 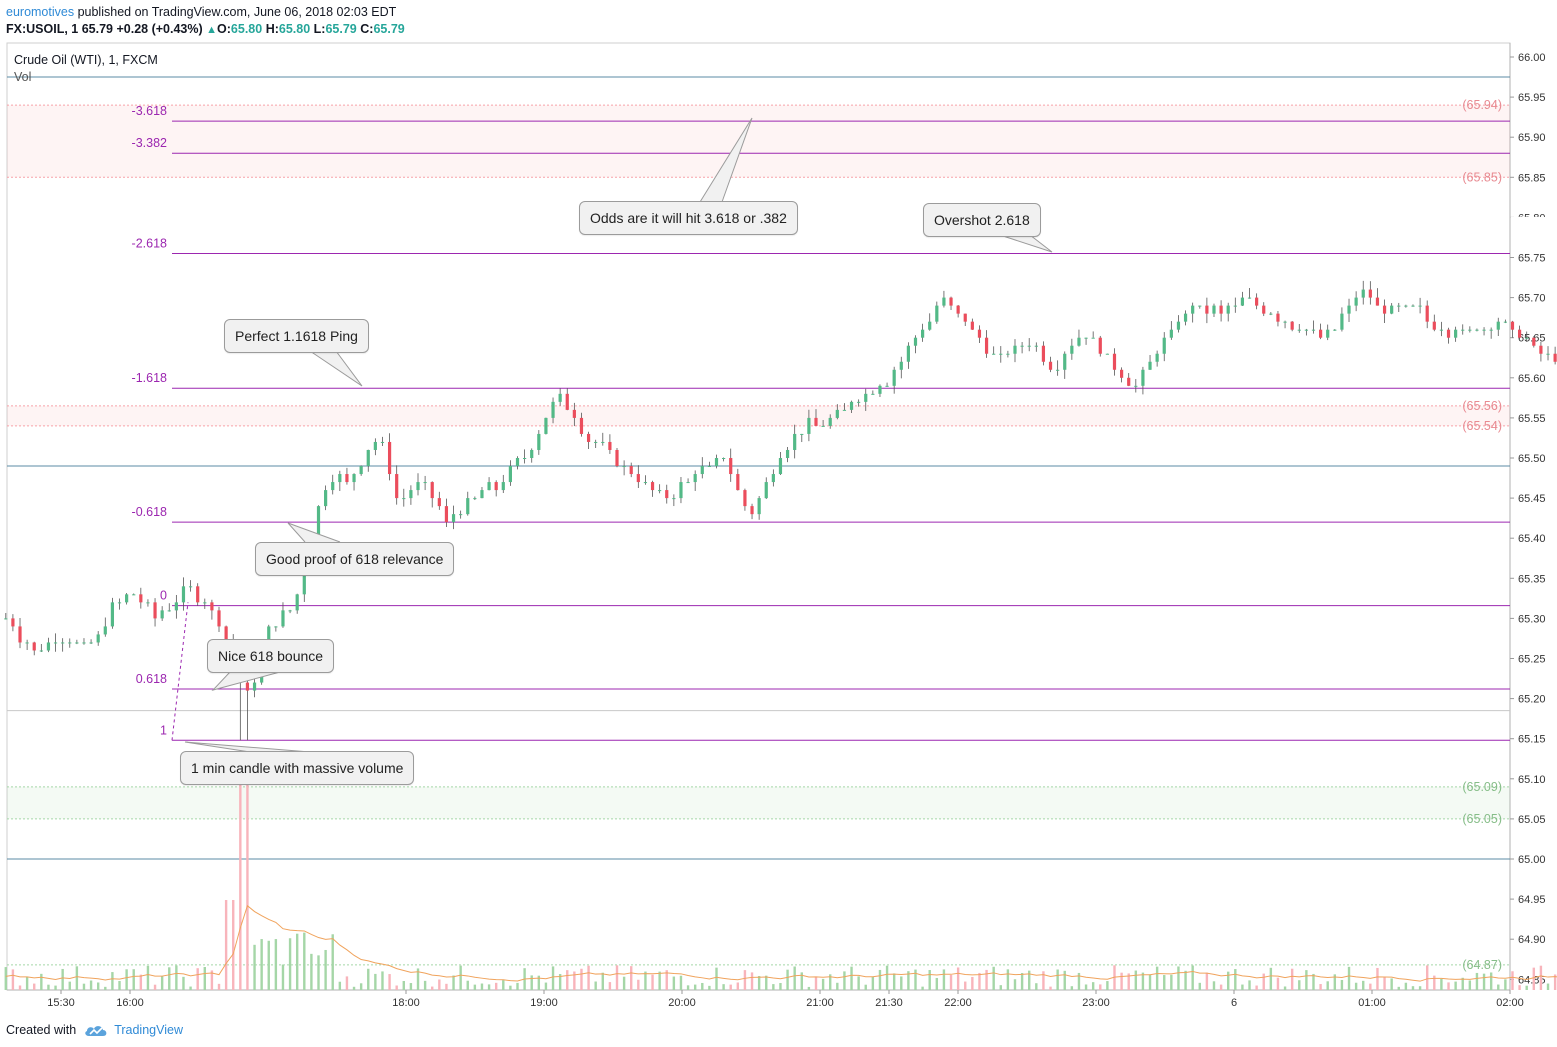 What do you see at coordinates (688, 218) in the screenshot?
I see `annotation-odds: Odds are it will hit 3.618 or .382` at bounding box center [688, 218].